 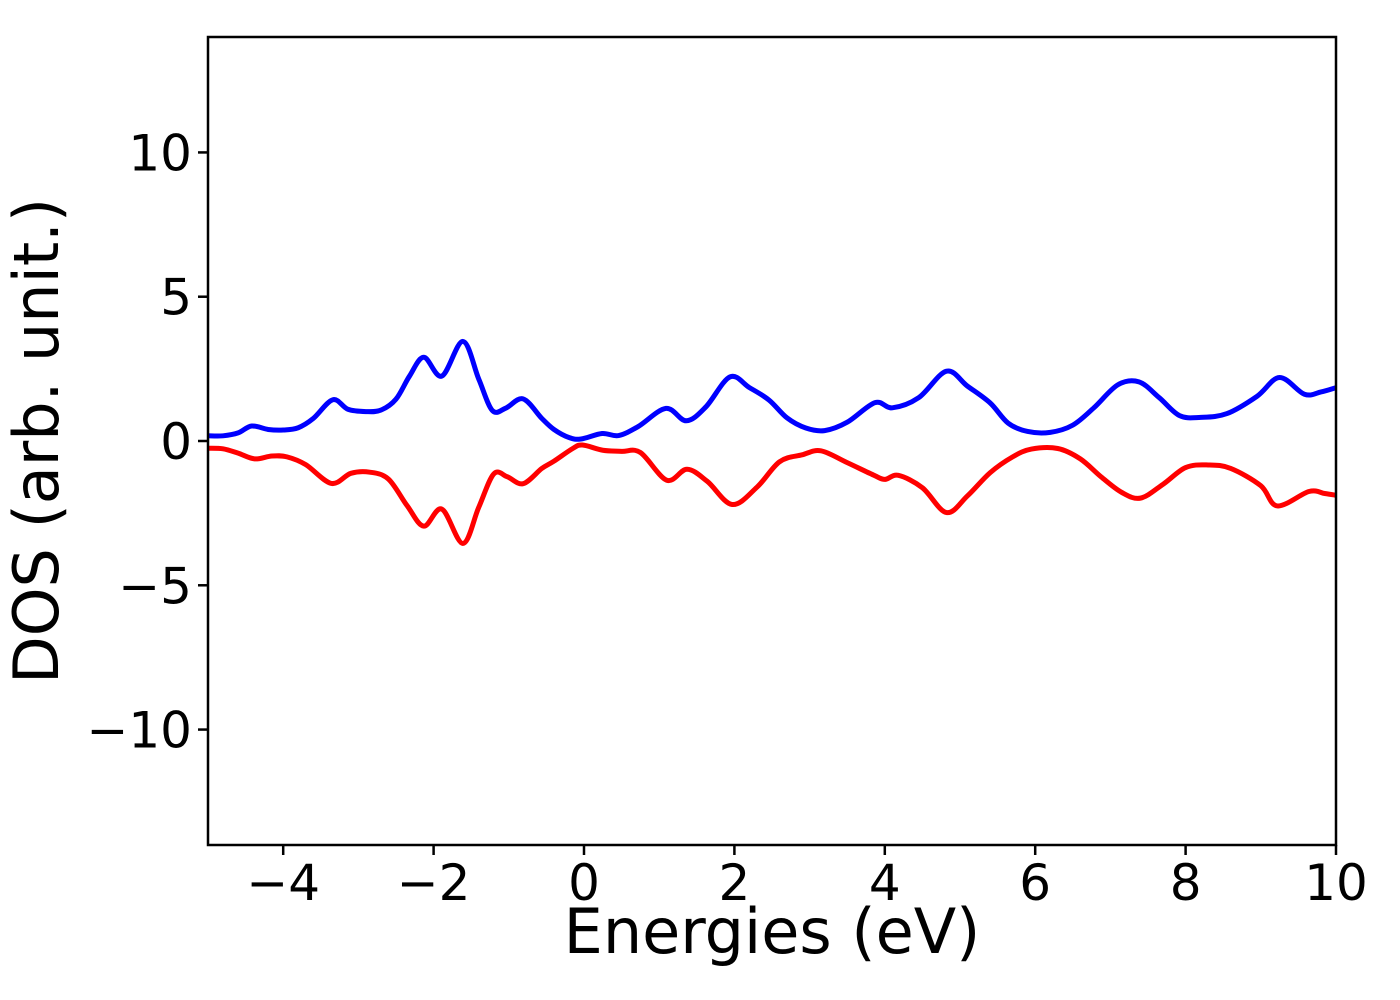 What do you see at coordinates (772, 494) in the screenshot?
I see `red-curve` at bounding box center [772, 494].